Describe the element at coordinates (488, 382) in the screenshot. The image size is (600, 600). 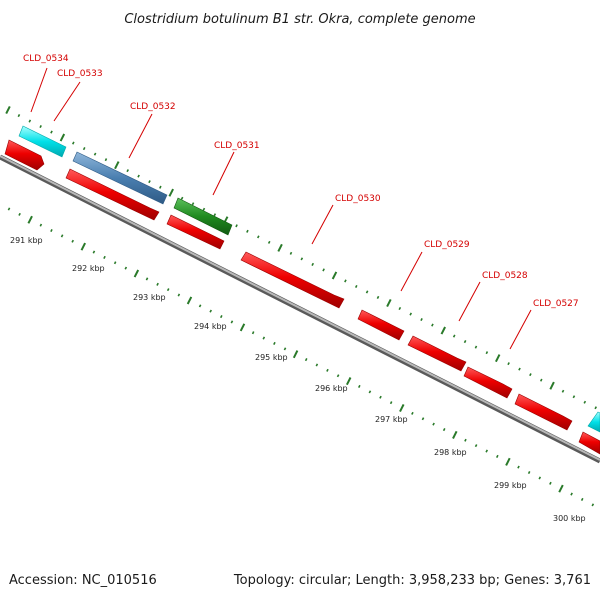
I see `gene-cld-0528-cds-b` at that location.